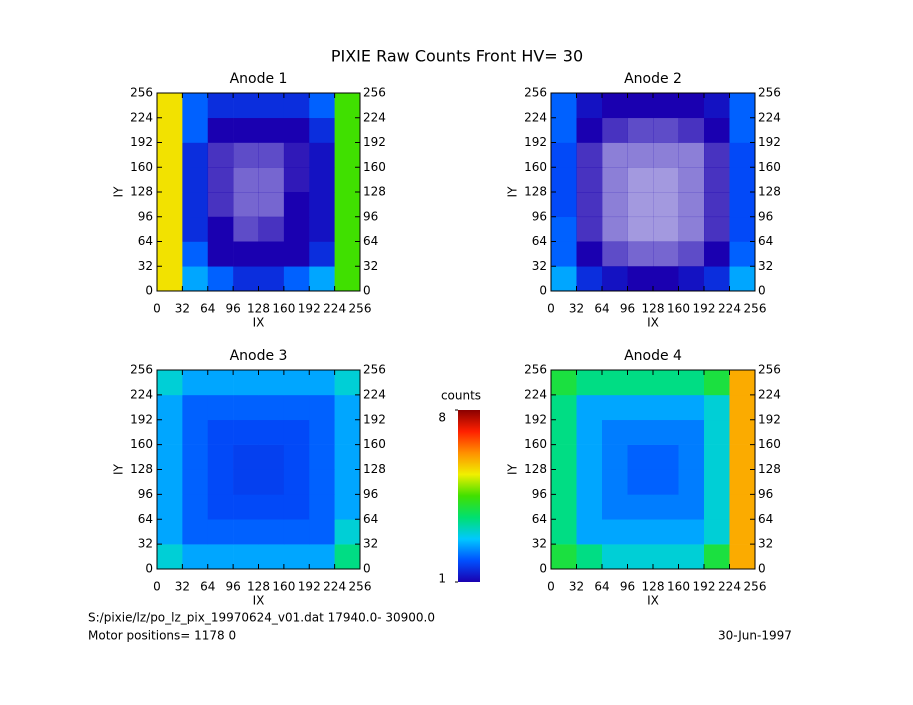  What do you see at coordinates (653, 601) in the screenshot?
I see `x-axis-label: IX` at bounding box center [653, 601].